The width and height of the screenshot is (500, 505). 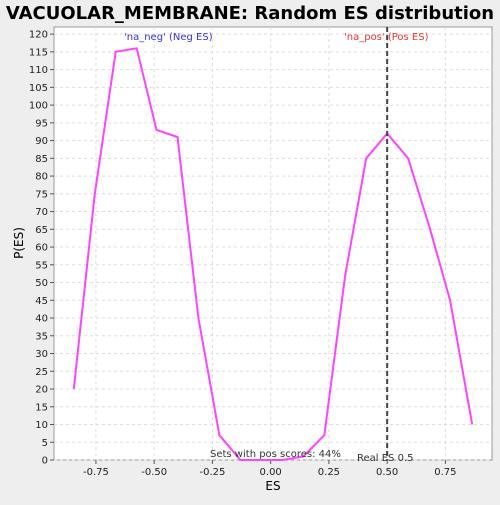 What do you see at coordinates (41, 194) in the screenshot?
I see `y-tick-label: 75` at bounding box center [41, 194].